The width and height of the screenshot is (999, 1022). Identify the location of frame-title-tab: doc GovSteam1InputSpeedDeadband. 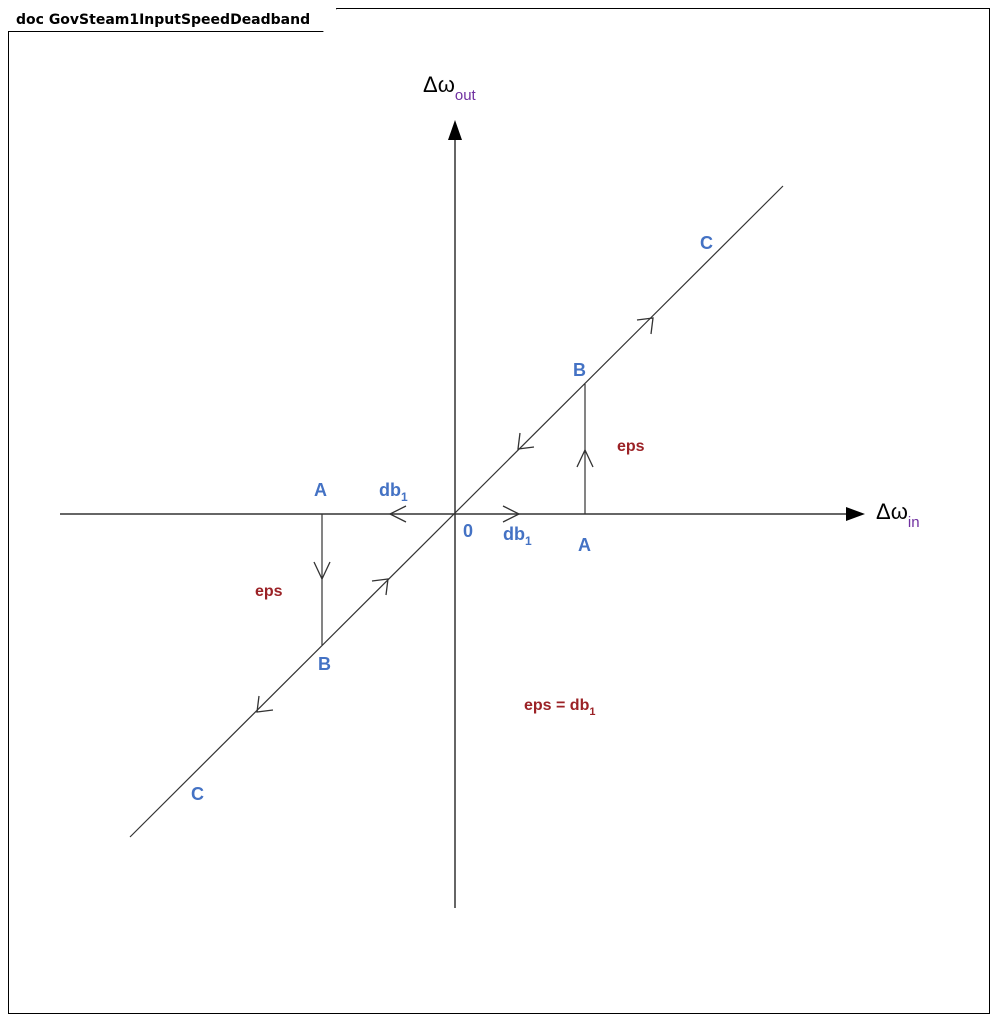
(172, 20).